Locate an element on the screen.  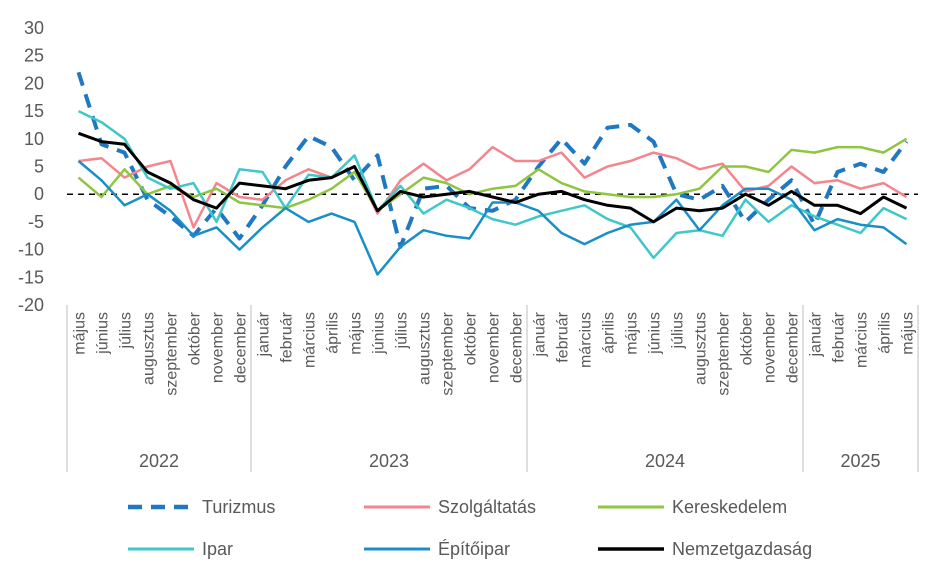
y-tick-label: 20 is located at coordinates (34, 83).